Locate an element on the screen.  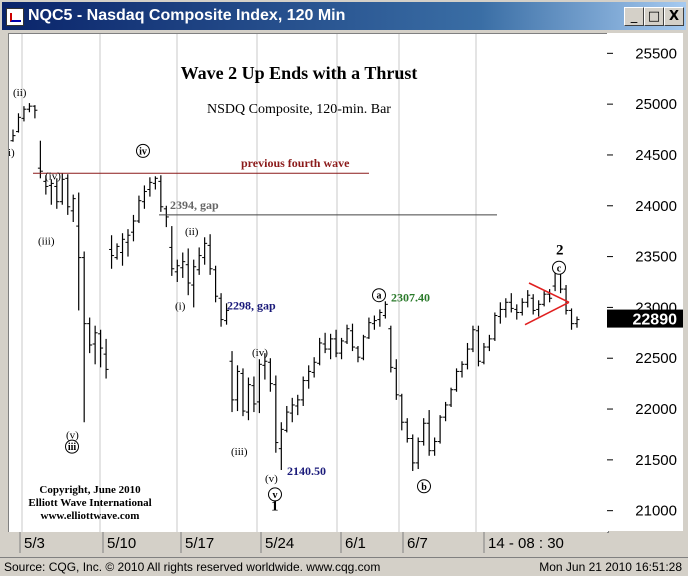
copyright-line: Copyright, June 2010 is located at coordinates (90, 490).